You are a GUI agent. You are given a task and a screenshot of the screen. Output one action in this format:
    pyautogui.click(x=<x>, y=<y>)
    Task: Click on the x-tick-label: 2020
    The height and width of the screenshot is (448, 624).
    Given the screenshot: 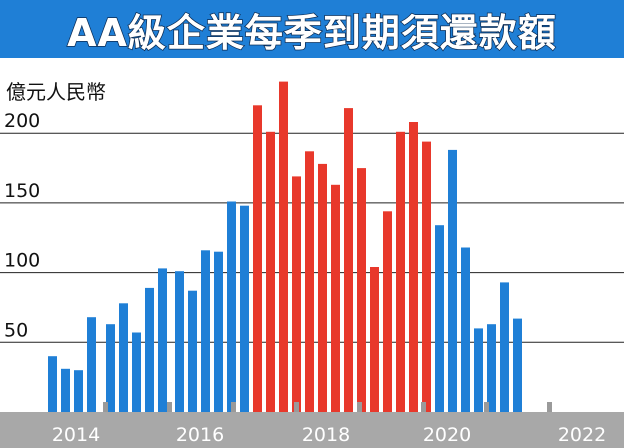 What is the action you would take?
    pyautogui.click(x=447, y=435)
    